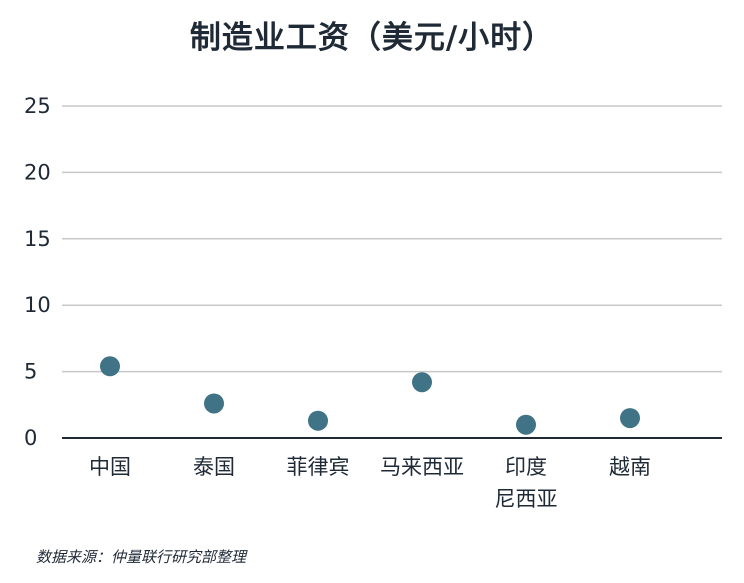  Describe the element at coordinates (110, 467) in the screenshot. I see `category-label: 中国` at that location.